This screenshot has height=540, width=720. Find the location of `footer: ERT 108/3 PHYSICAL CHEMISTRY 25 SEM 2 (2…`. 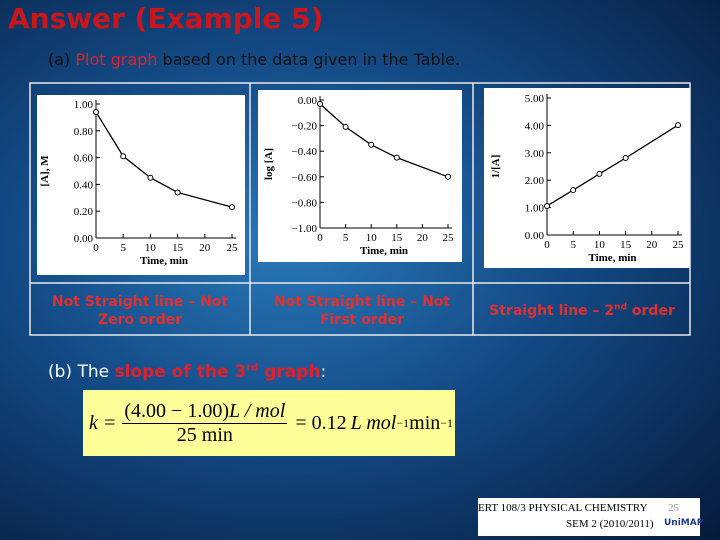

footer: ERT 108/3 PHYSICAL CHEMISTRY 25 SEM 2 (2… is located at coordinates (591, 517).